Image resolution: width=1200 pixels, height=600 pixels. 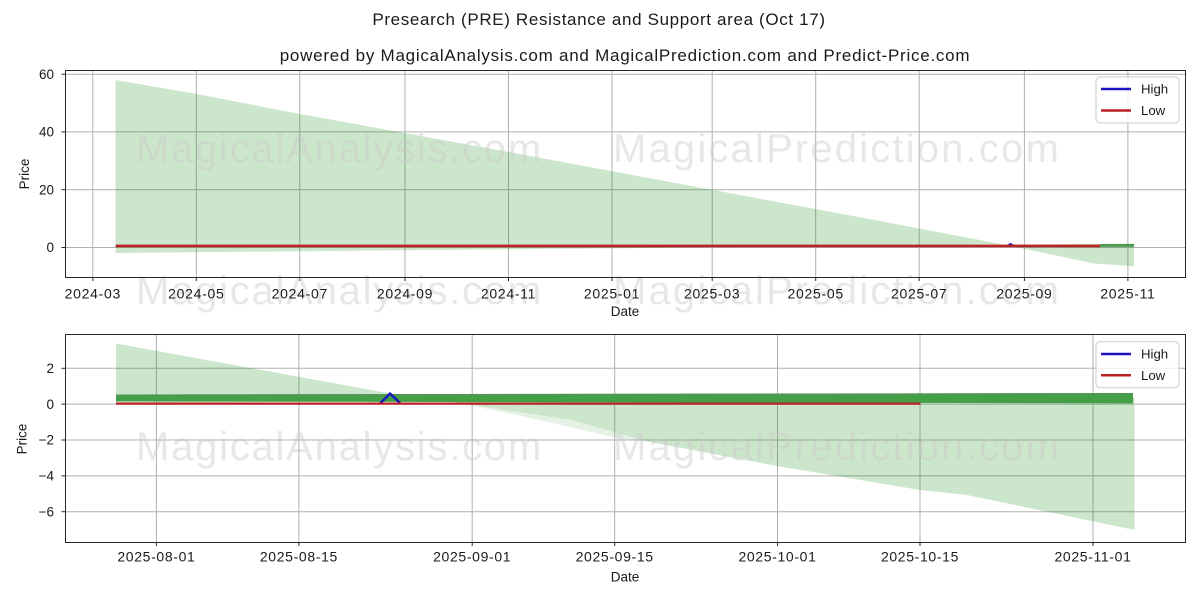 I want to click on svg-text: 2025-09-15, so click(x=615, y=556).